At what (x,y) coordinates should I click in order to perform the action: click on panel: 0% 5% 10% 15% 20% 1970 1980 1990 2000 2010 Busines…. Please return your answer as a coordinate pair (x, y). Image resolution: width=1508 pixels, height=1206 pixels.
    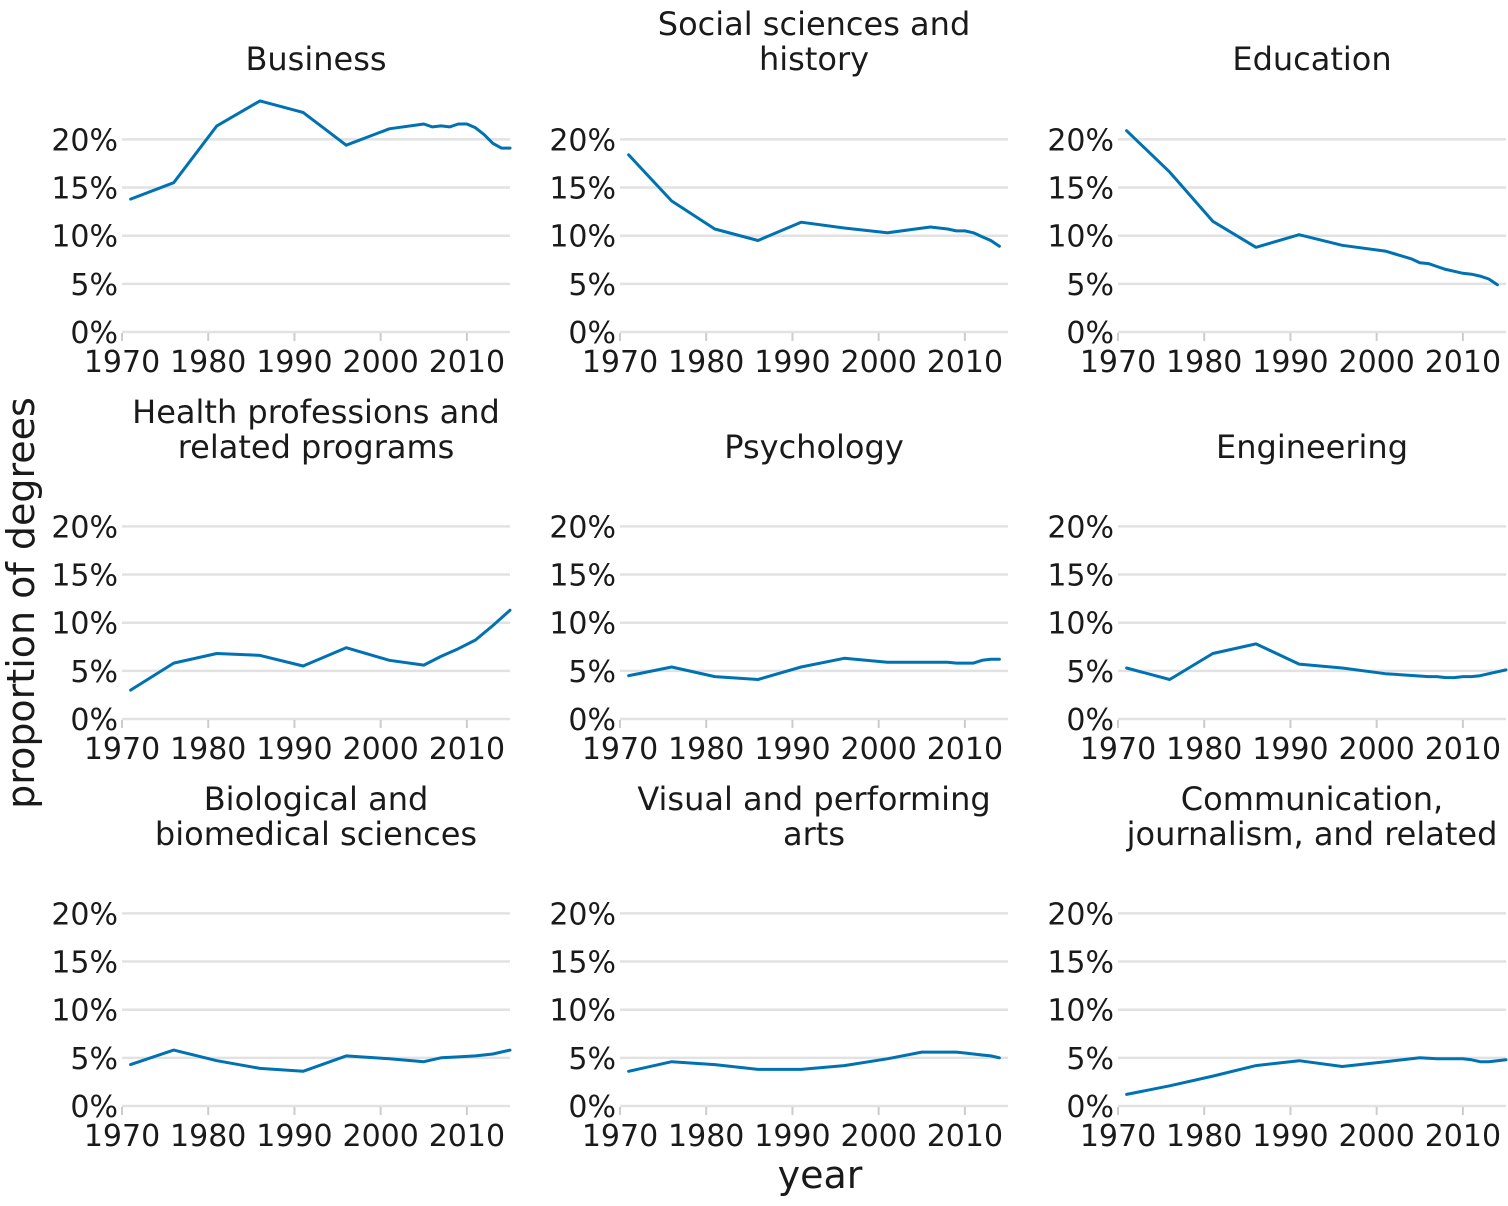
    Looking at the image, I should click on (281, 210).